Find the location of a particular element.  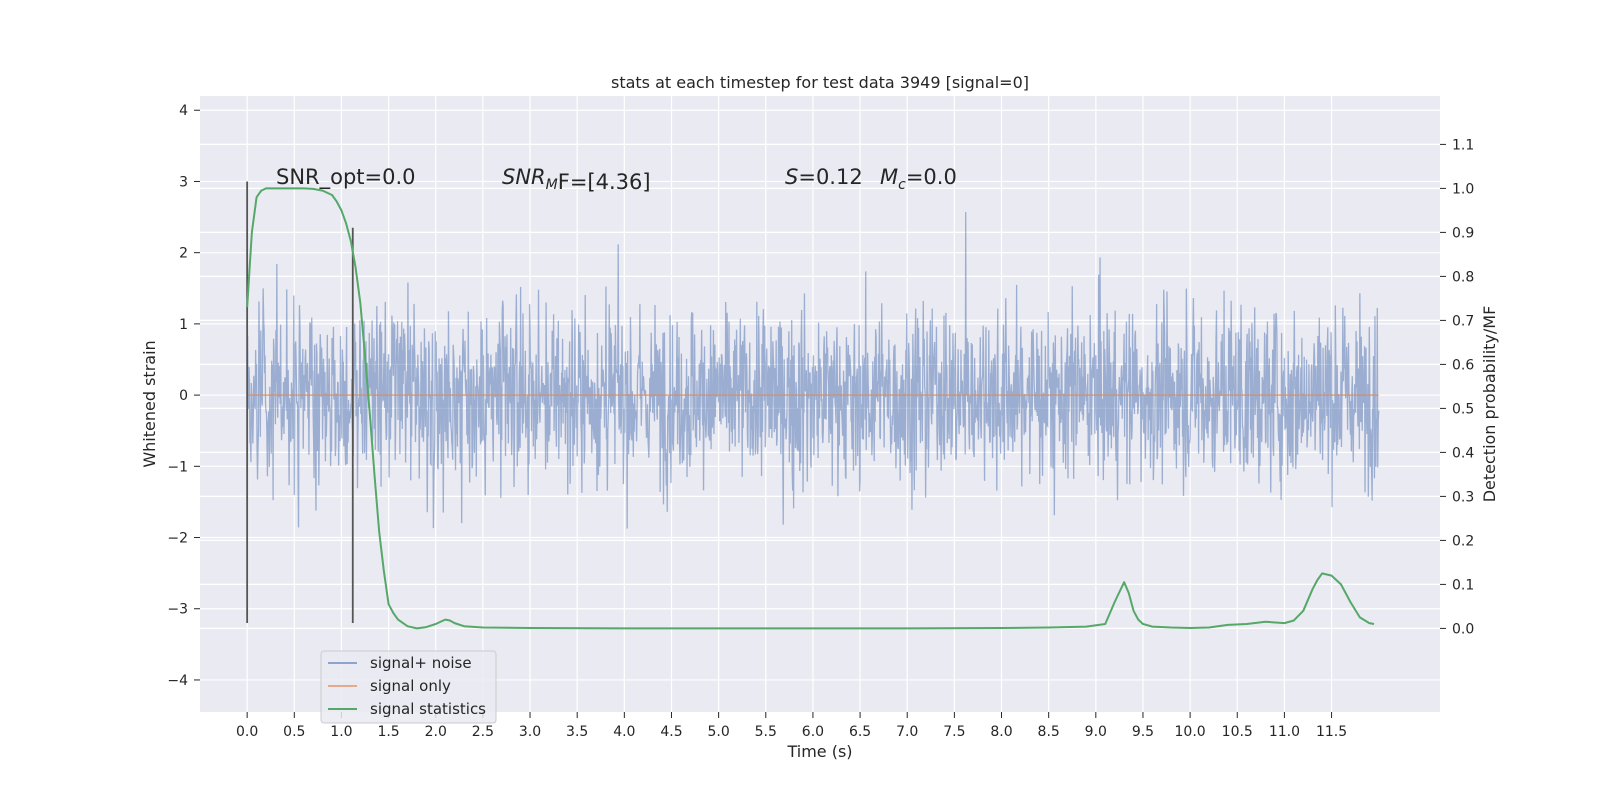

y-left-tick-label: −3 is located at coordinates (177, 610).